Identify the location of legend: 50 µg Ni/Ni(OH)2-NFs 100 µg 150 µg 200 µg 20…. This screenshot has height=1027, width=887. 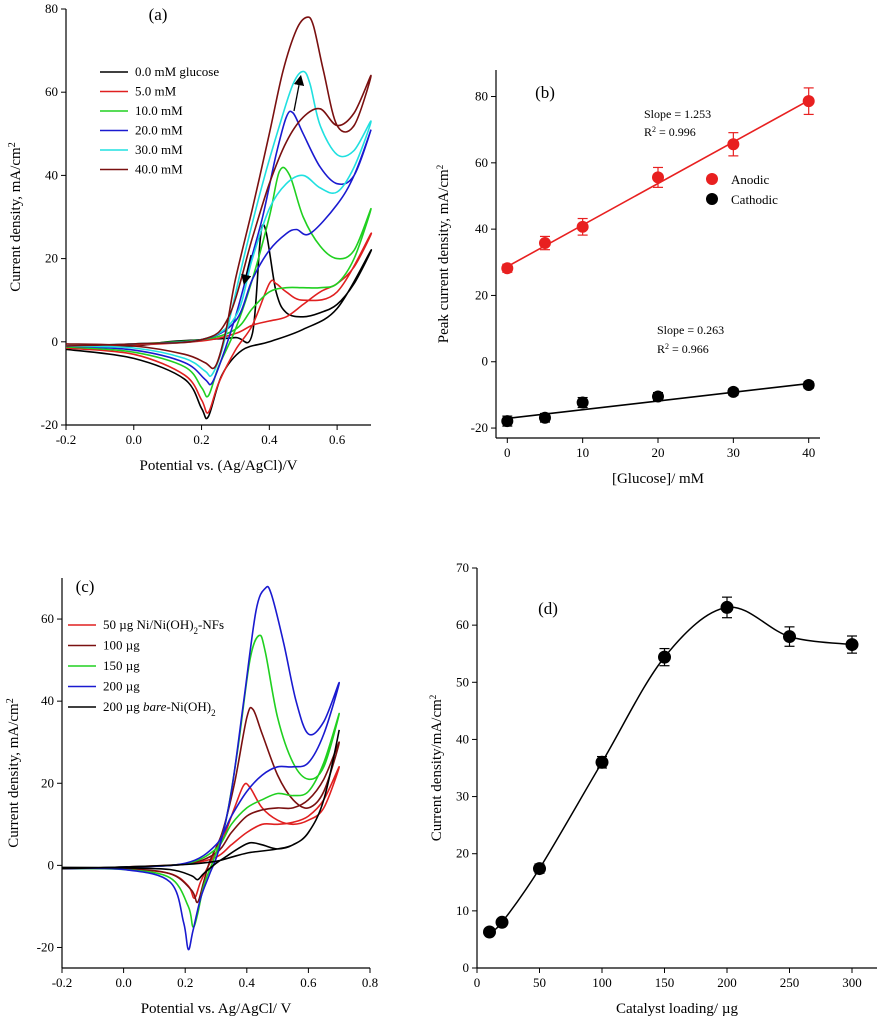
(146, 667).